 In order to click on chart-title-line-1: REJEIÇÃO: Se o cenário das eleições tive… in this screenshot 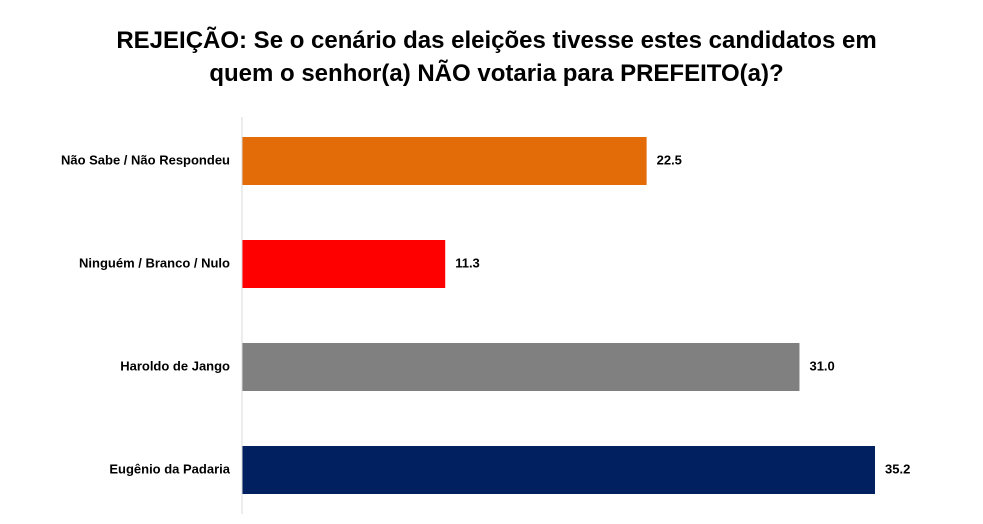, I will do `click(496, 40)`.